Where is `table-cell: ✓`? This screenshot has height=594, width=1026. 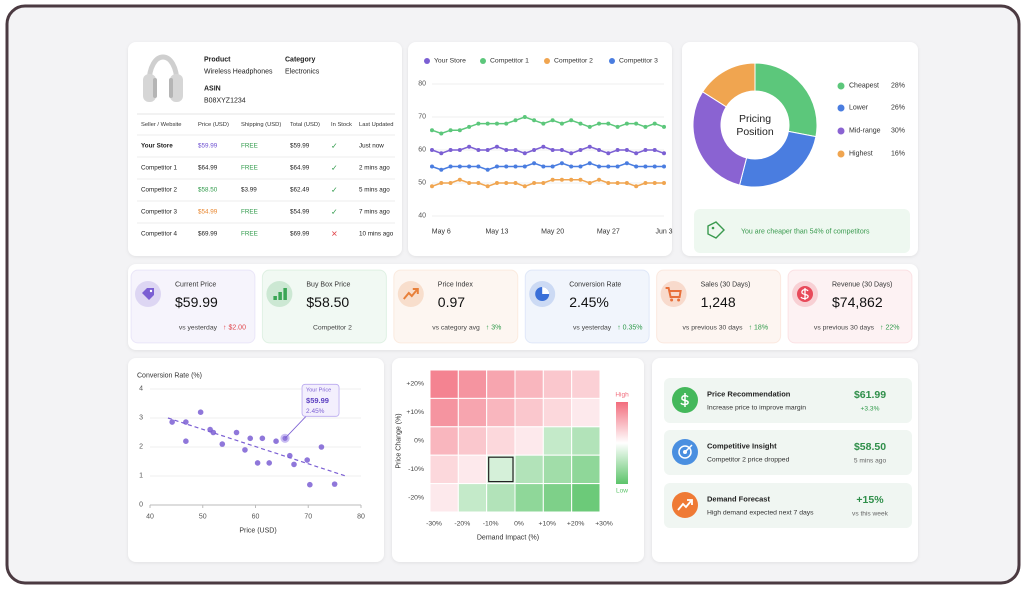
table-cell: ✓ is located at coordinates (334, 146).